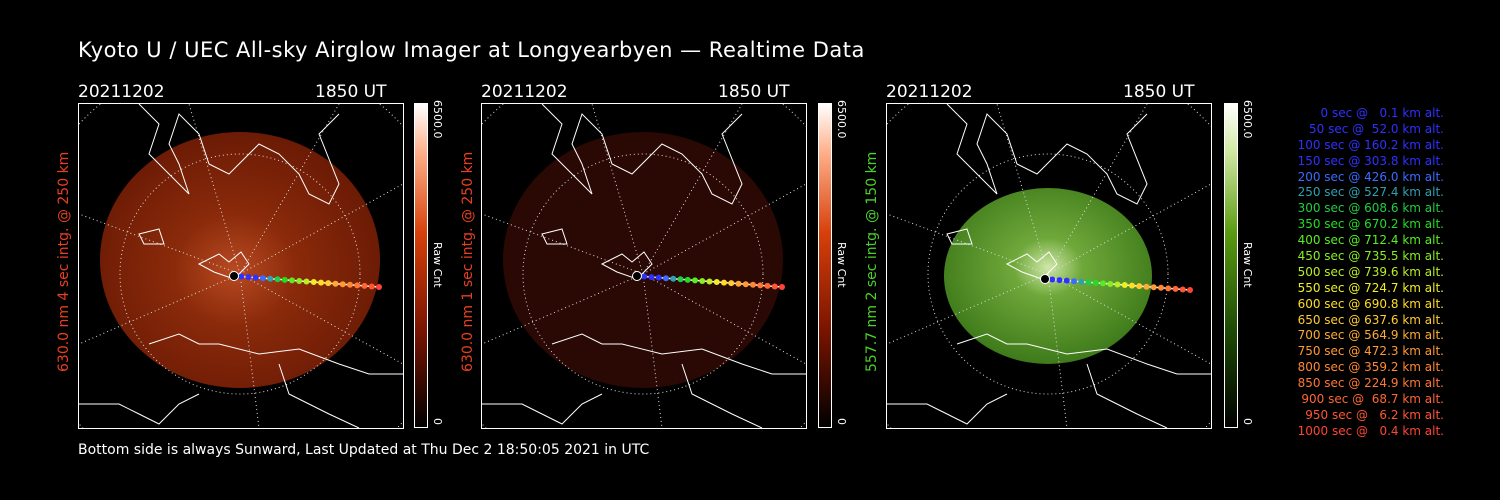  Describe the element at coordinates (524, 92) in the screenshot. I see `panel-2-date: 20211202` at that location.